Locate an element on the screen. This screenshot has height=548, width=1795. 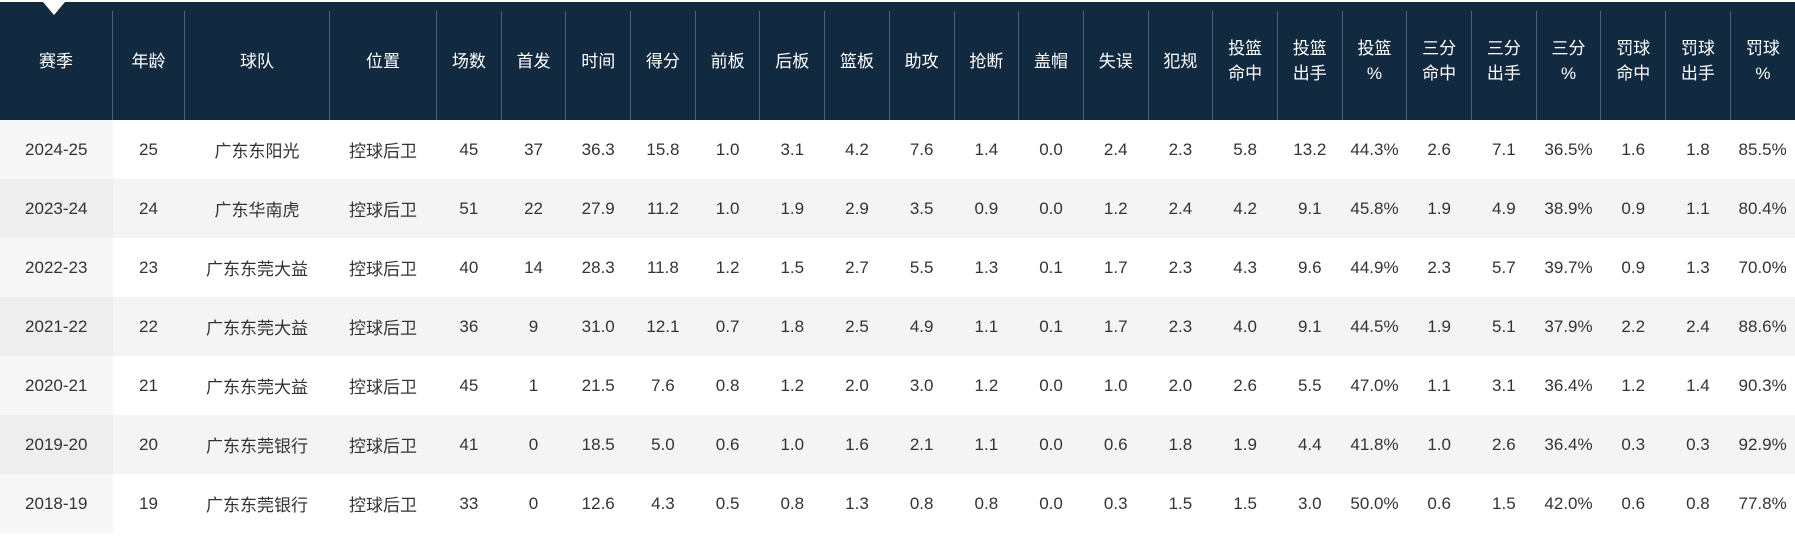
cell-fg_made: 4.3 is located at coordinates (1245, 267).